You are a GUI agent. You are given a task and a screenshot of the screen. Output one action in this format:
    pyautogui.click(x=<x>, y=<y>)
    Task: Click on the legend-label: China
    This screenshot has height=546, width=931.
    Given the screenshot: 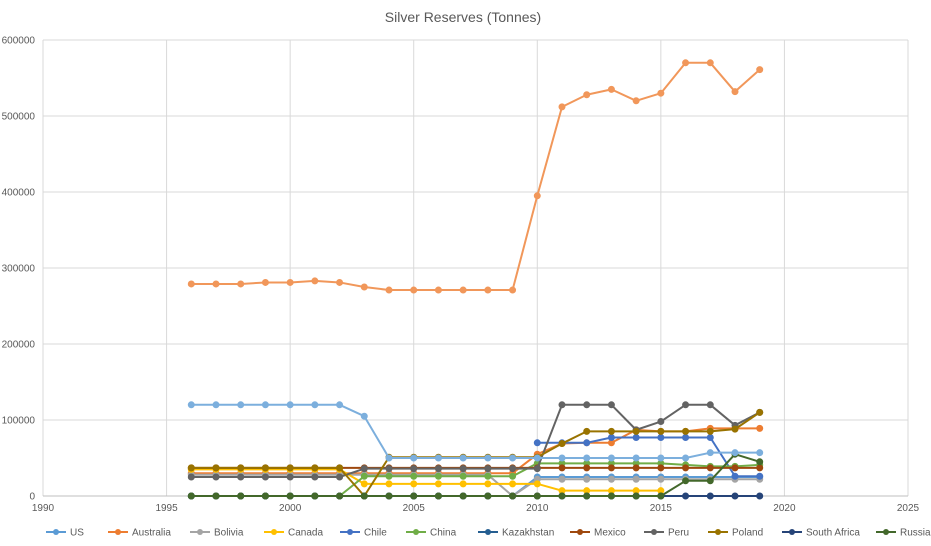 What is the action you would take?
    pyautogui.click(x=443, y=533)
    